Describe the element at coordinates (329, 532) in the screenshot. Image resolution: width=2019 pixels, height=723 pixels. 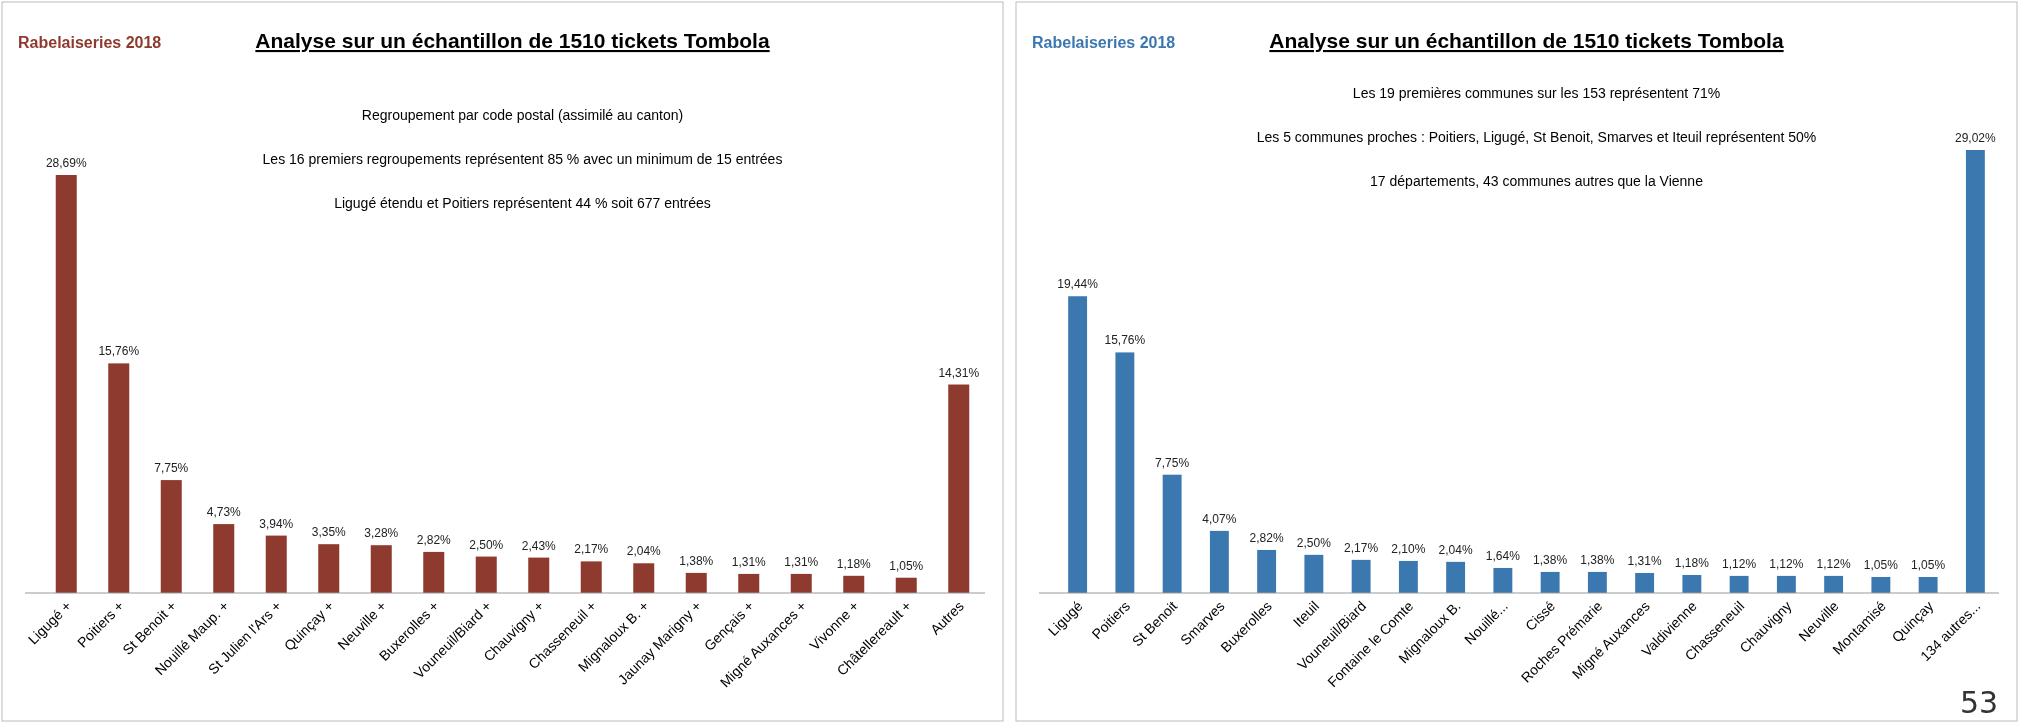
I see `data-label: 3,35%` at that location.